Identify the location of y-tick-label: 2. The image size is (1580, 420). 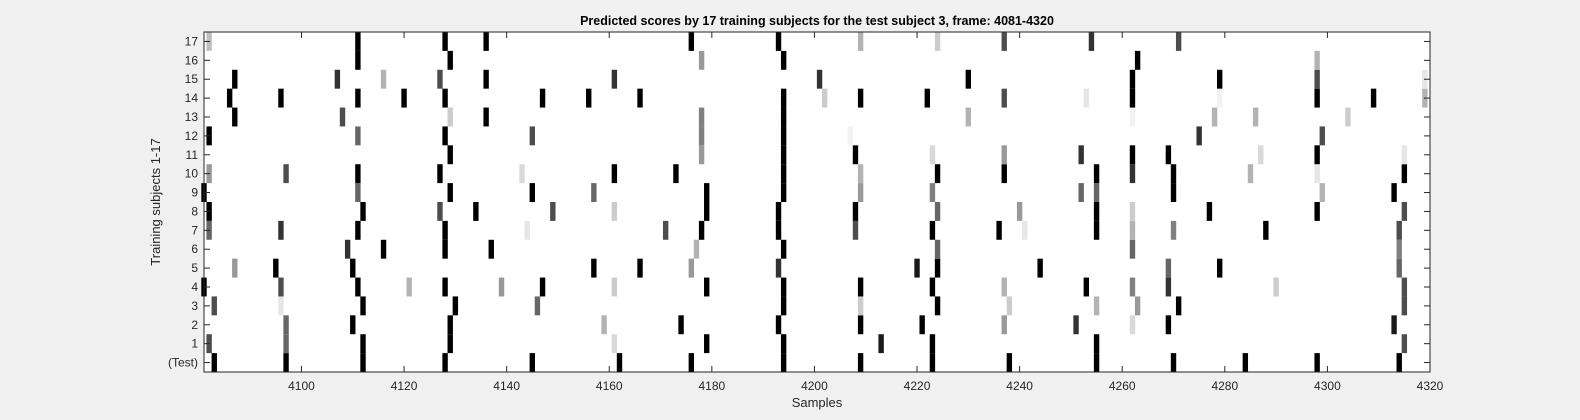
(194, 325).